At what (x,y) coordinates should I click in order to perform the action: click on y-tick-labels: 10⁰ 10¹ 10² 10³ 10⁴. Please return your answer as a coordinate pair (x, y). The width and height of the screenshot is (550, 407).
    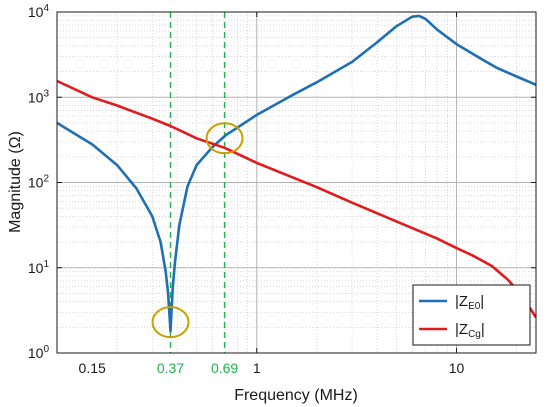
    Looking at the image, I should click on (39, 182).